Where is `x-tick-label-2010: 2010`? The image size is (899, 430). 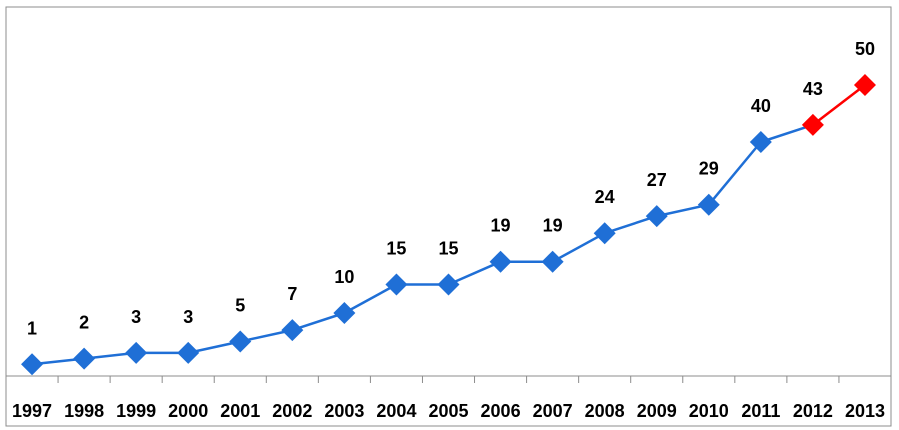 x-tick-label-2010: 2010 is located at coordinates (709, 411).